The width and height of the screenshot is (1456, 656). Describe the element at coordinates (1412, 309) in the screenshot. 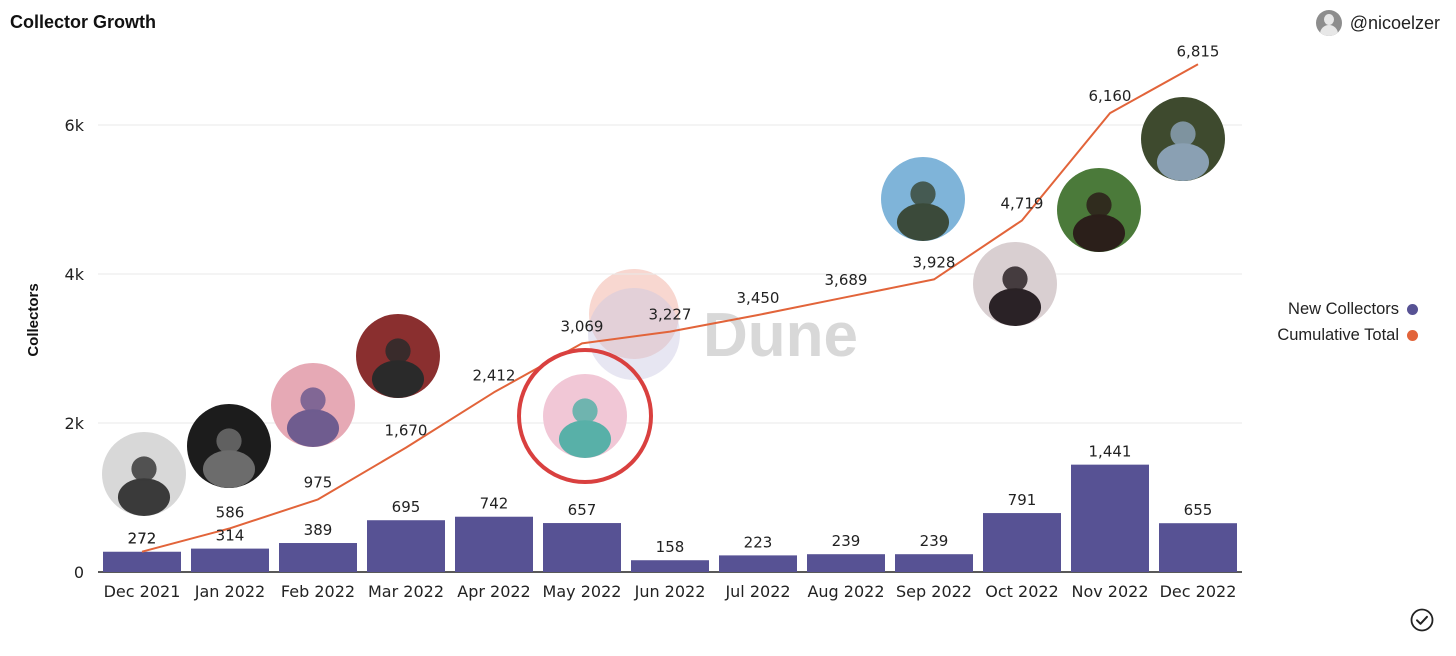

I see `legend-swatch-new-collectors` at that location.